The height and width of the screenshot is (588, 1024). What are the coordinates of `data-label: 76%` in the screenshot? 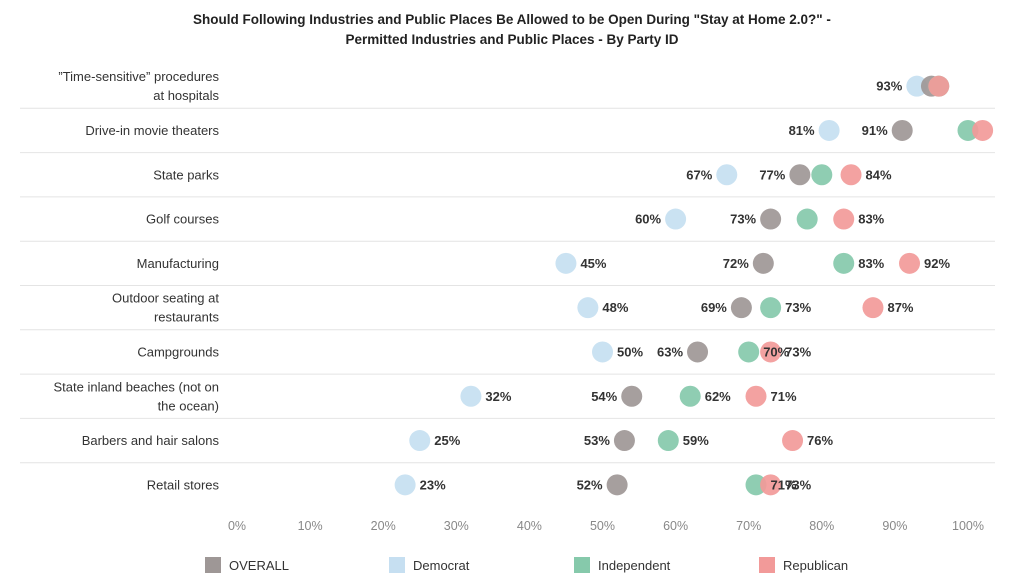 It's located at (820, 440).